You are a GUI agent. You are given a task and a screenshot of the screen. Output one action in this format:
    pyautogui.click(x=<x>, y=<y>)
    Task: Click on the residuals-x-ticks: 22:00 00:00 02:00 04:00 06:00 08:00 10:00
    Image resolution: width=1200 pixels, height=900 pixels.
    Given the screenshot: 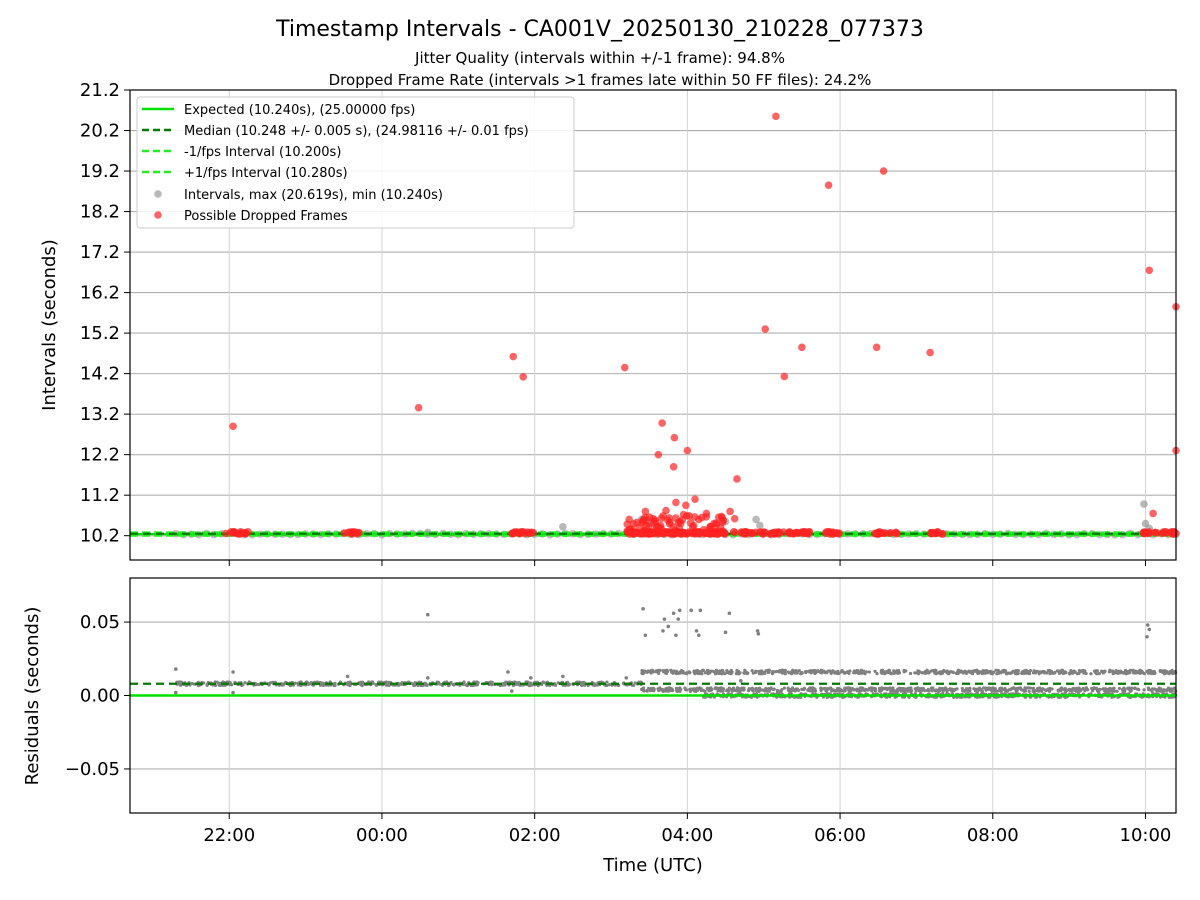 What is the action you would take?
    pyautogui.click(x=687, y=829)
    